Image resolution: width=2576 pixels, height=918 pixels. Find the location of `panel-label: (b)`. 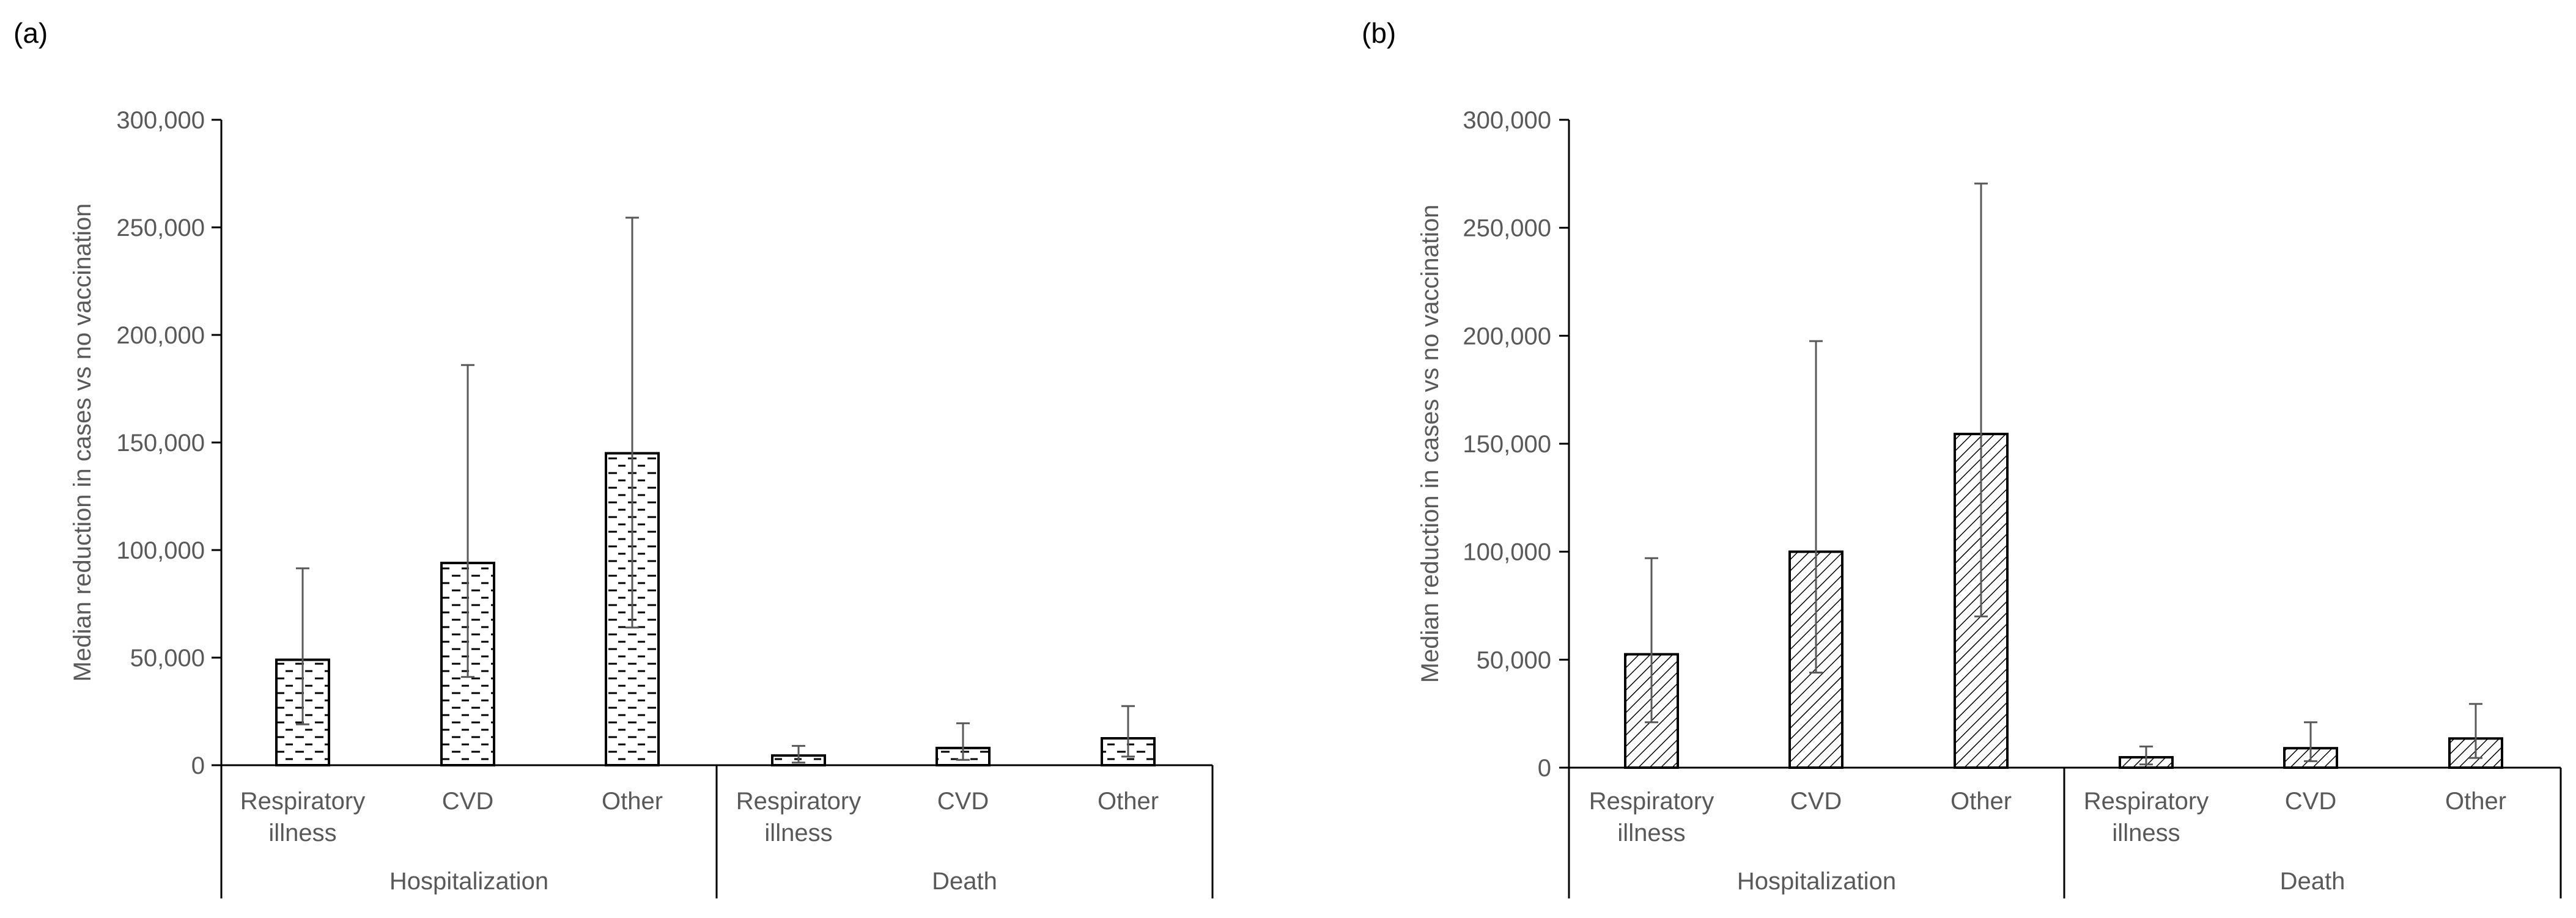

panel-label: (b) is located at coordinates (1379, 33).